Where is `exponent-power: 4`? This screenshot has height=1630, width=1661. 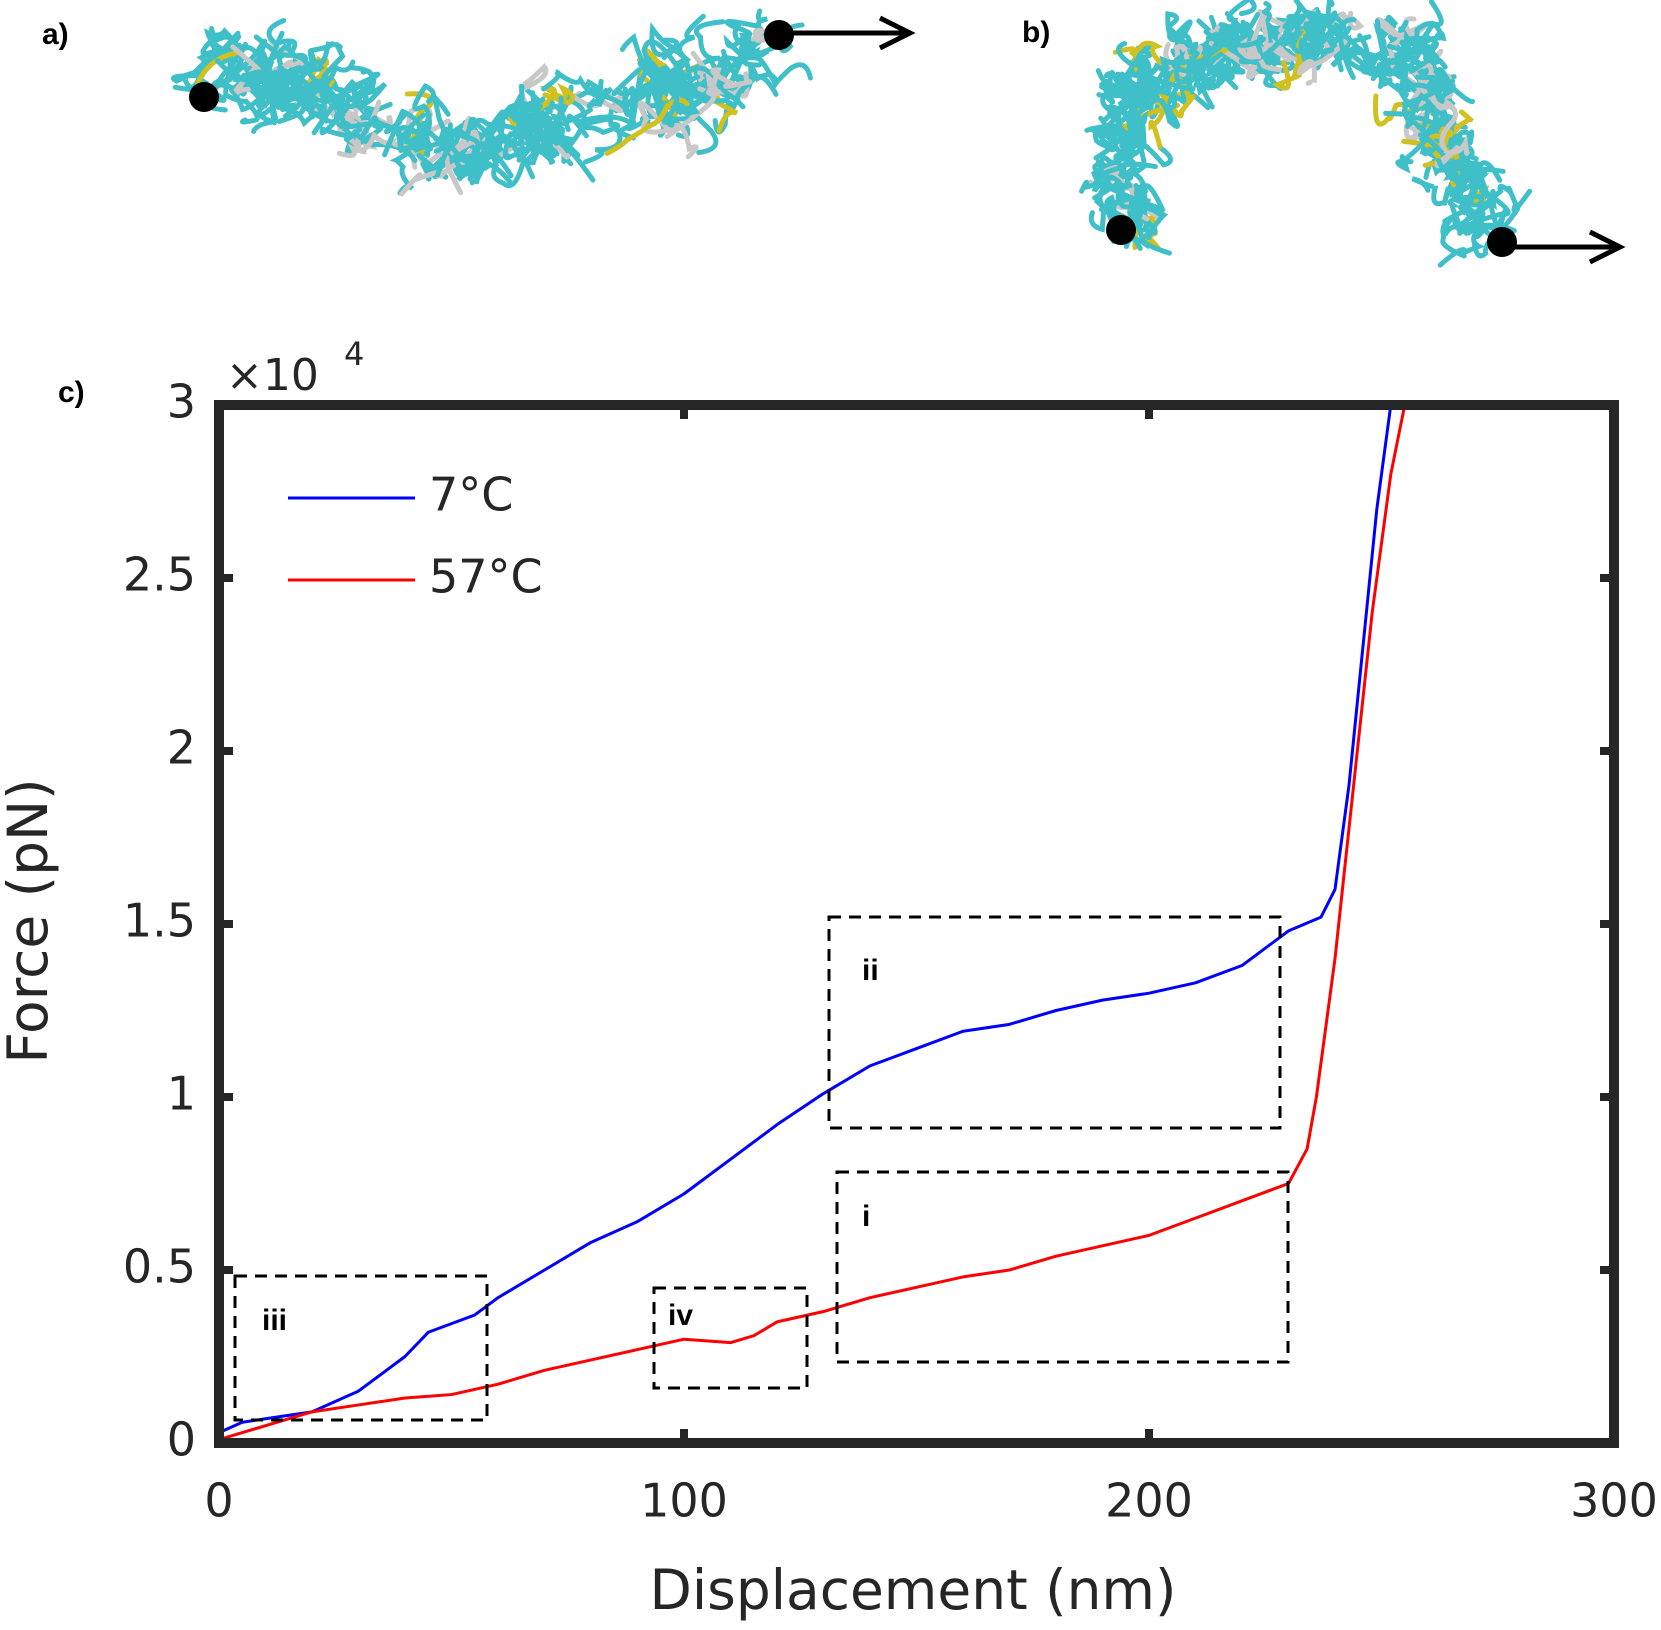 exponent-power: 4 is located at coordinates (354, 354).